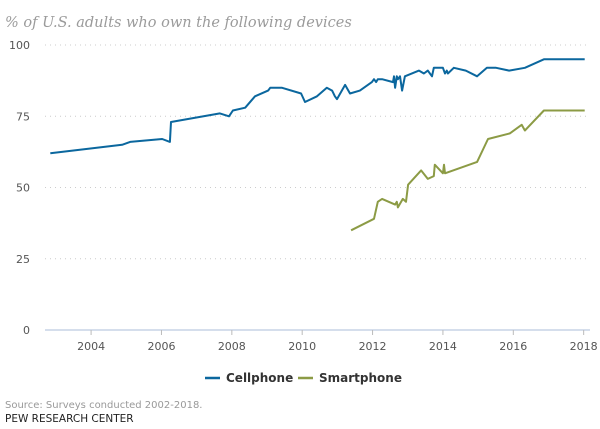  What do you see at coordinates (23, 259) in the screenshot?
I see `y-tick-label: 25` at bounding box center [23, 259].